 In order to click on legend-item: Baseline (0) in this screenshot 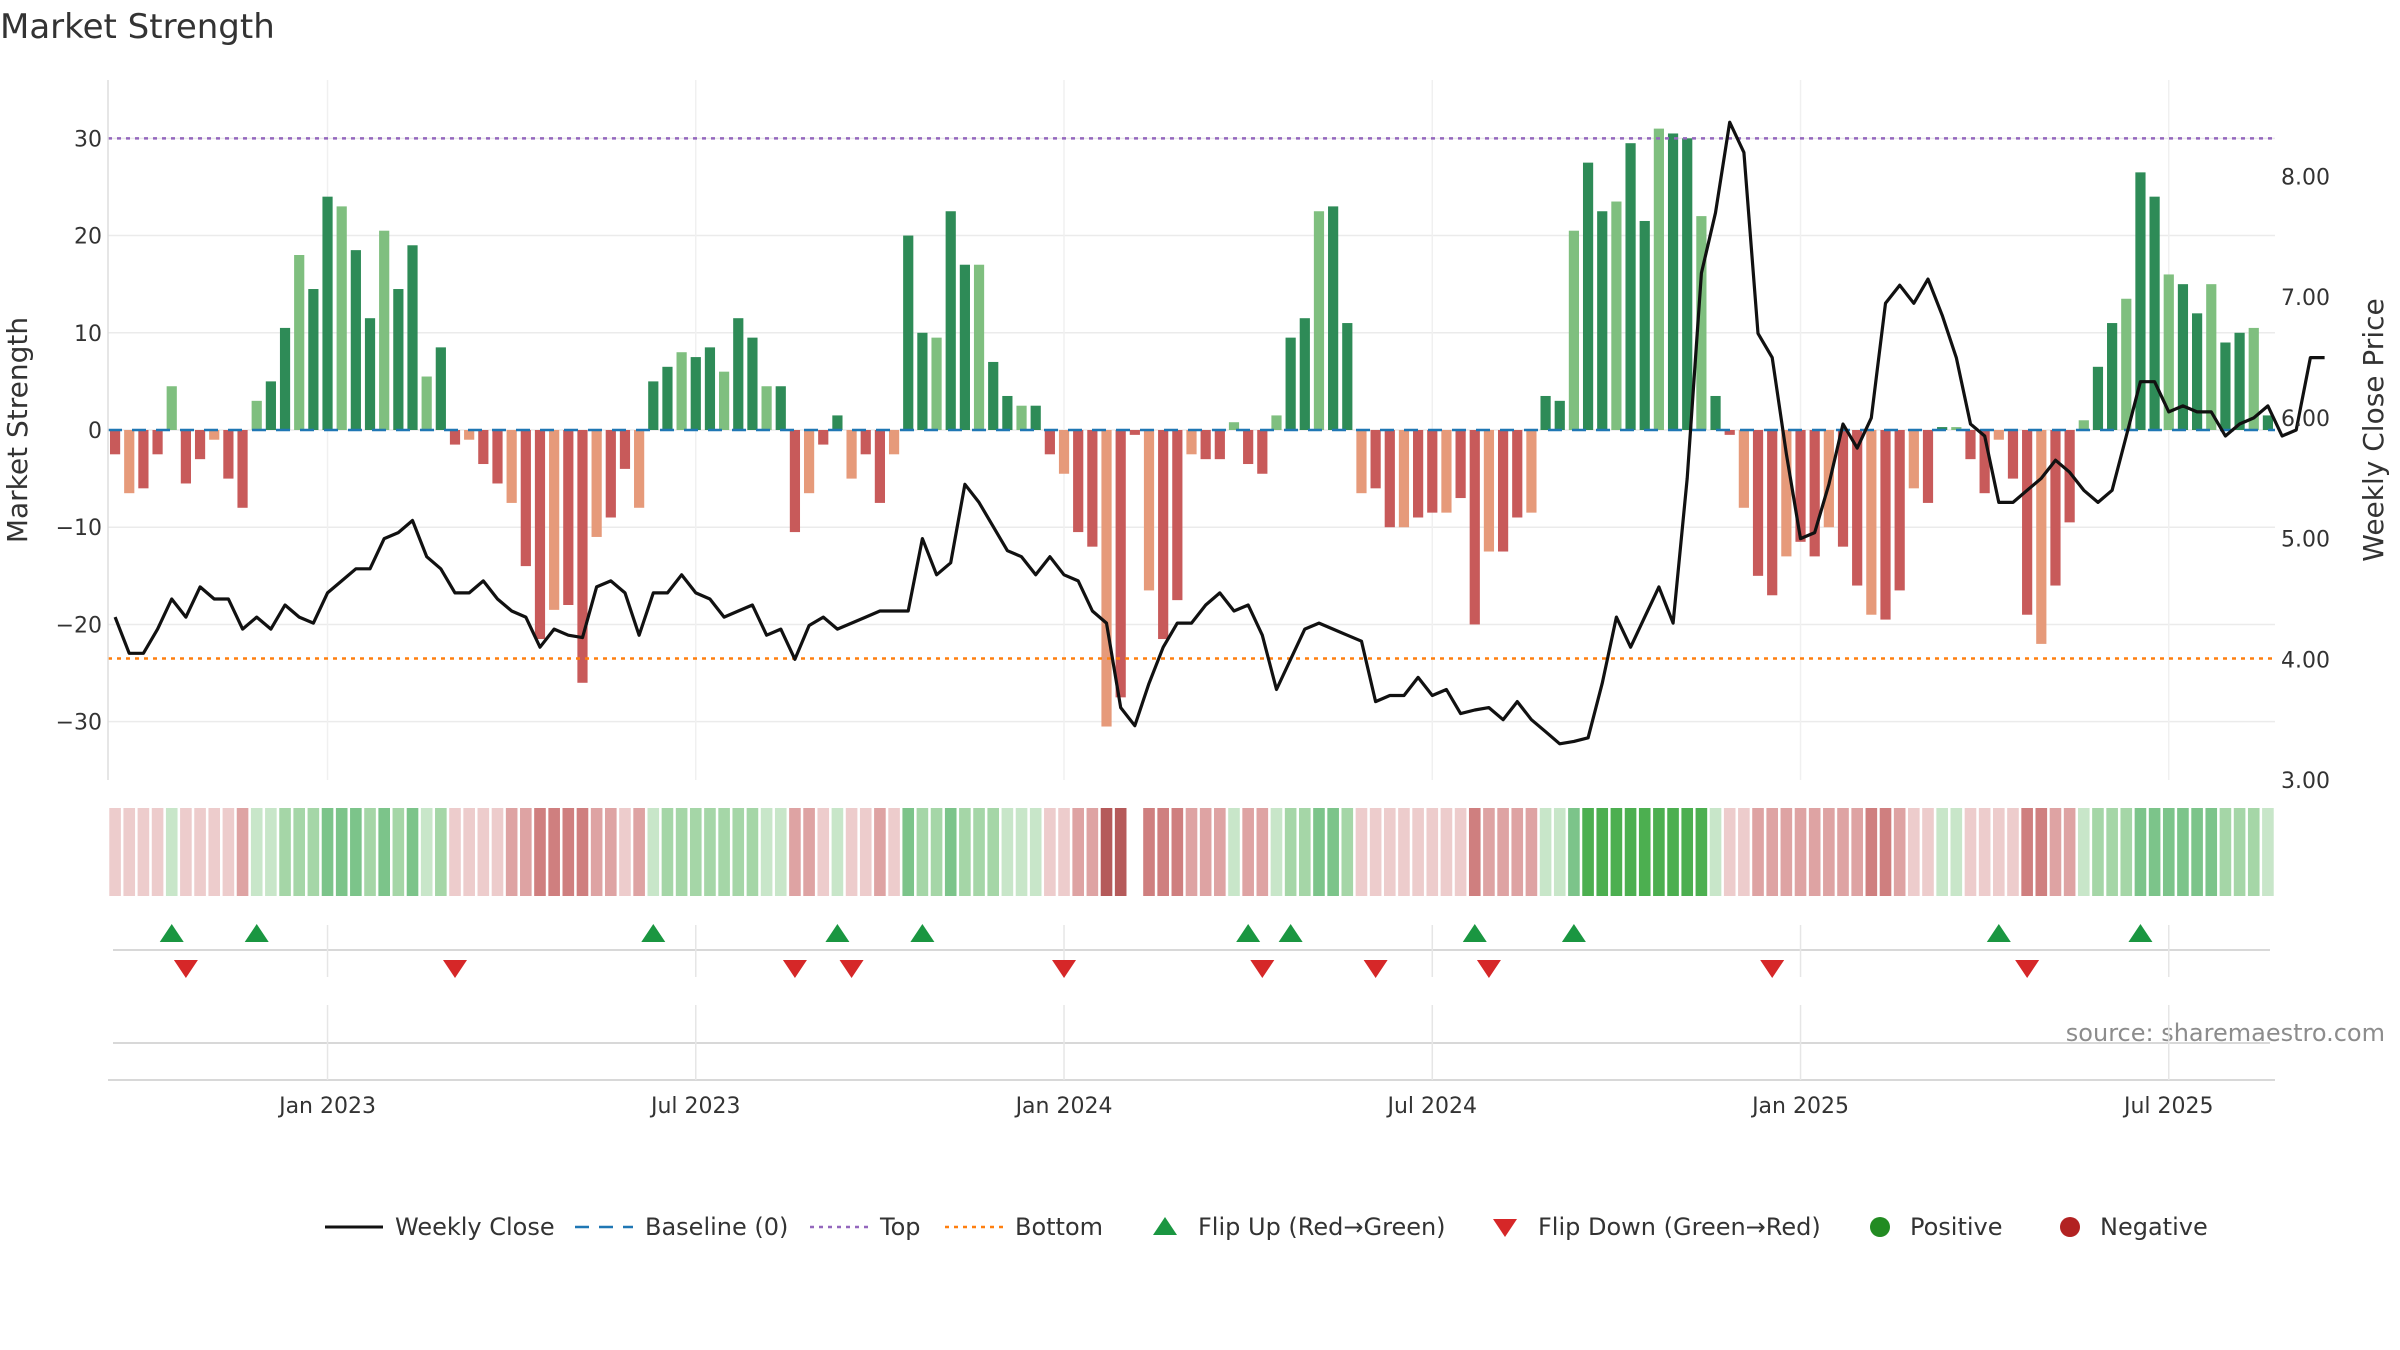, I will do `click(681, 1227)`.